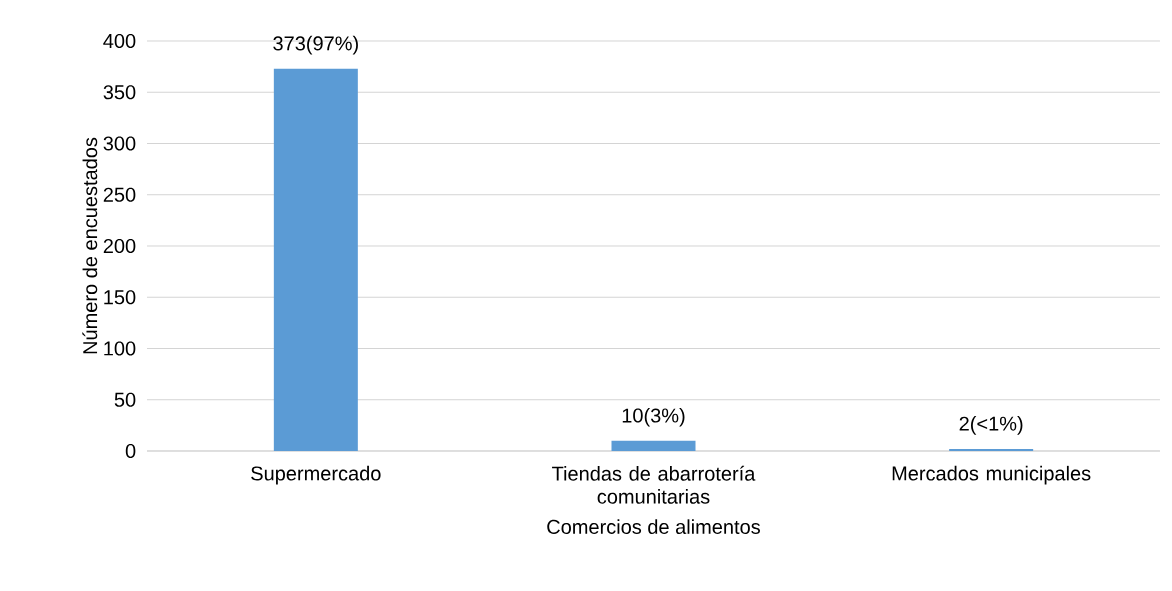 This screenshot has height=591, width=1172. What do you see at coordinates (120, 297) in the screenshot?
I see `y-tick-label: 150` at bounding box center [120, 297].